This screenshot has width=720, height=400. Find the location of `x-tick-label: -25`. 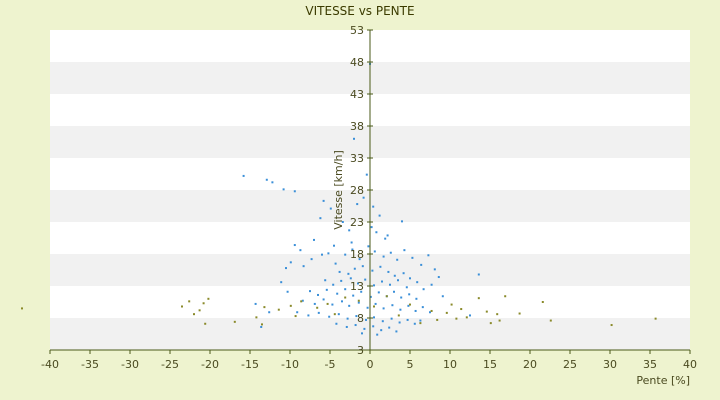

x-tick-label: -25 is located at coordinates (170, 364).